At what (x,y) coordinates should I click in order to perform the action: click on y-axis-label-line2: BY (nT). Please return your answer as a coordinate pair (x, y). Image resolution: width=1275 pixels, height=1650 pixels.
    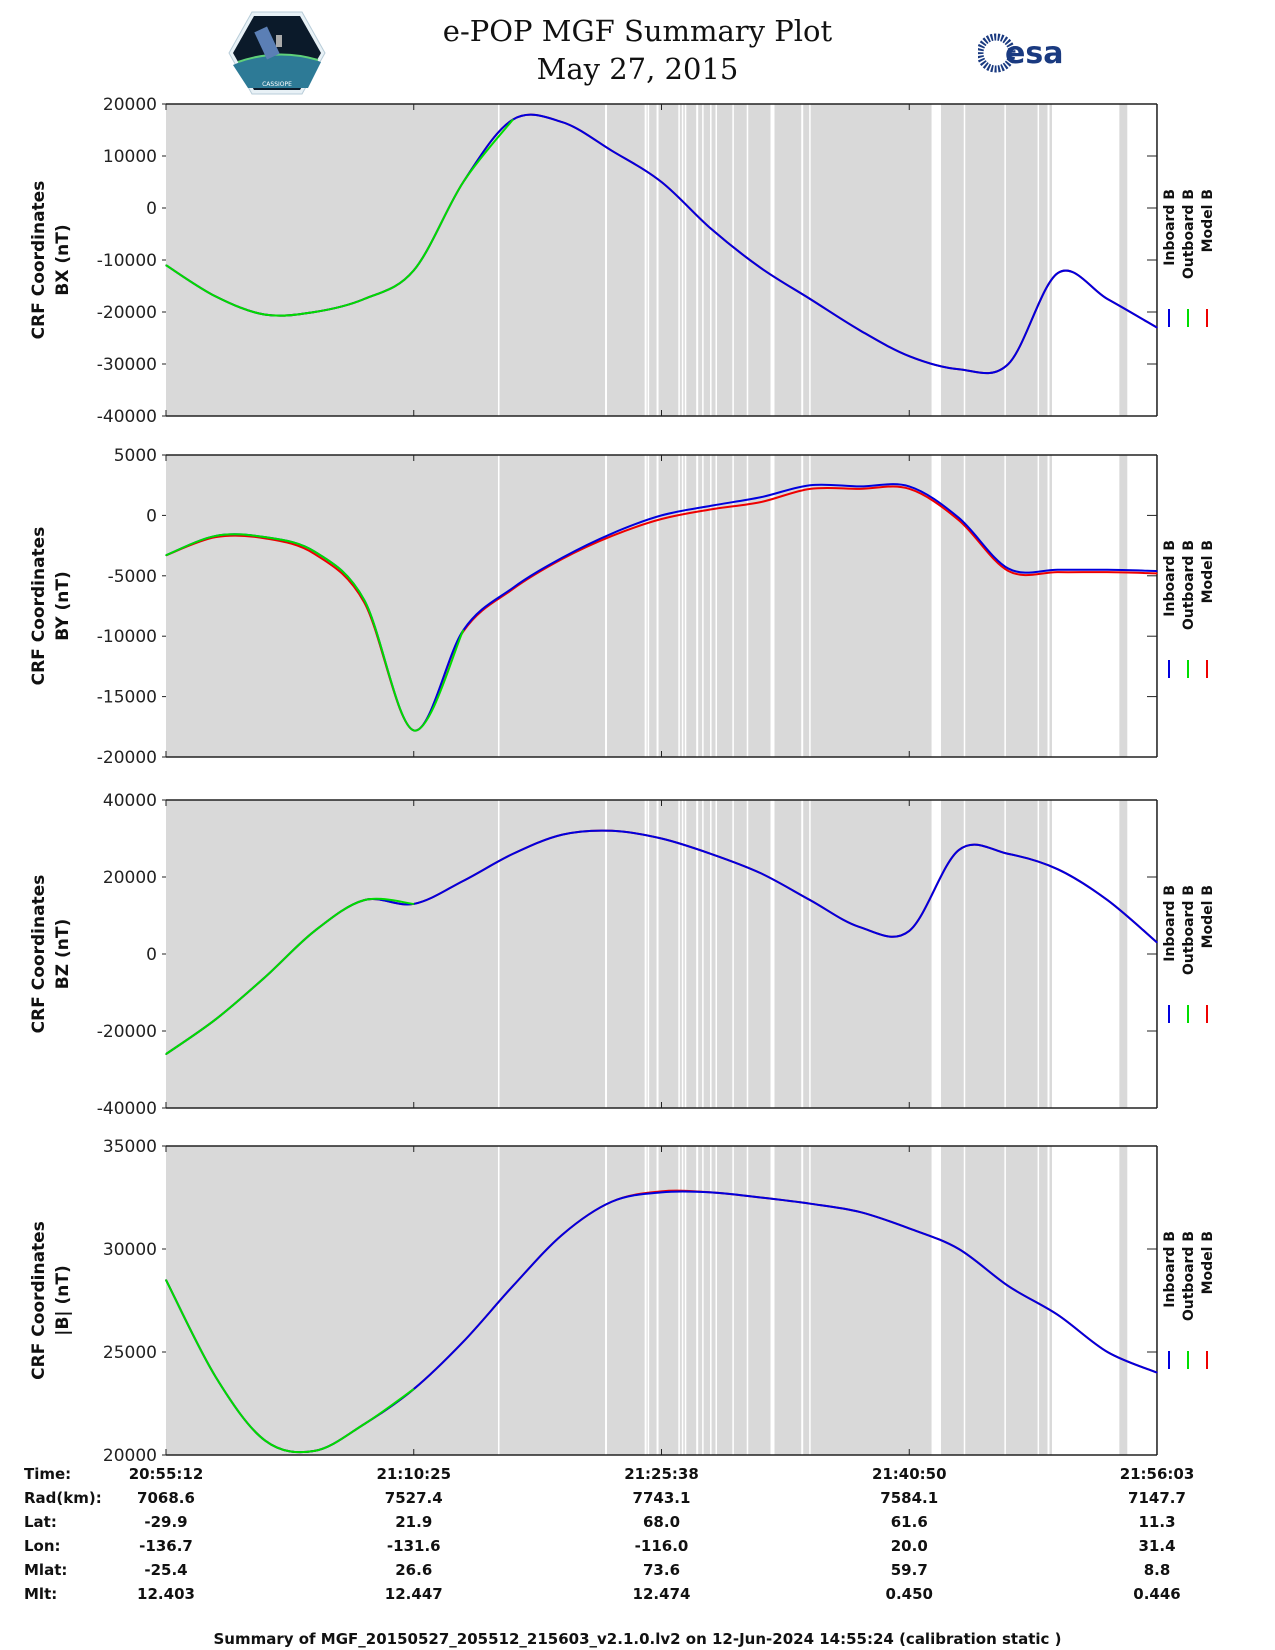
    Looking at the image, I should click on (63, 606).